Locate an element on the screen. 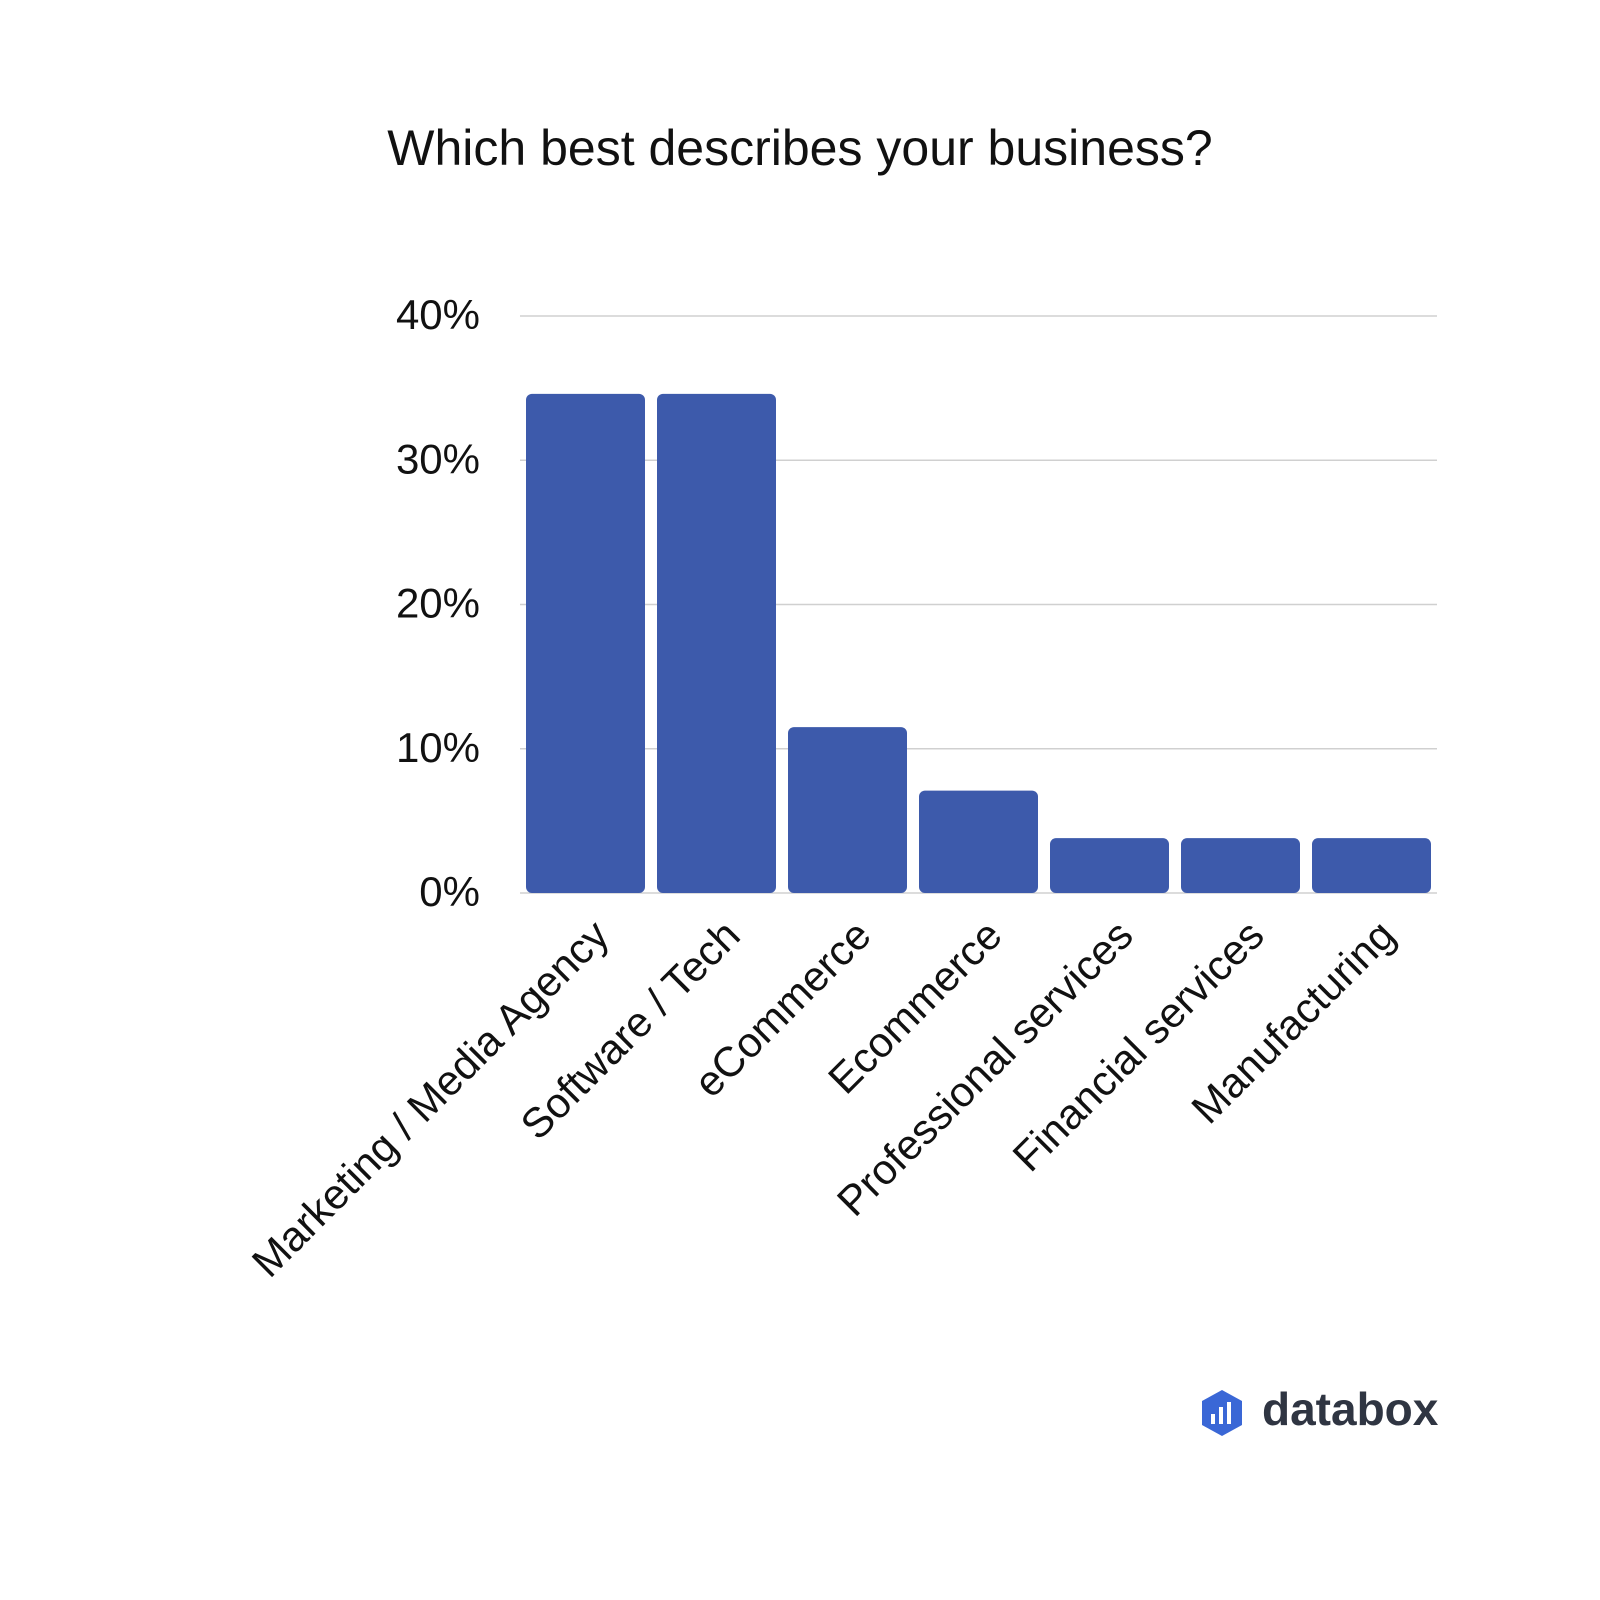 This screenshot has width=1600, height=1600. x-tick-label: Financial services is located at coordinates (1137, 1045).